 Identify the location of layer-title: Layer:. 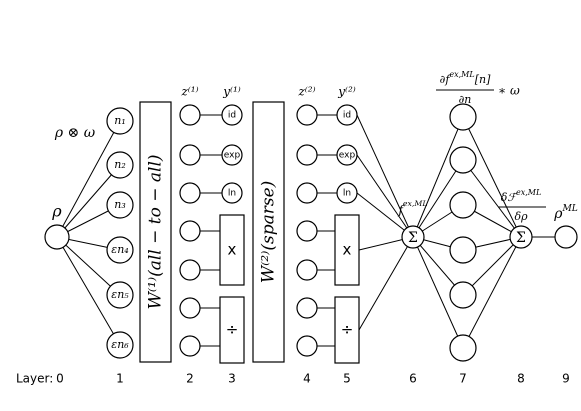
(34, 379).